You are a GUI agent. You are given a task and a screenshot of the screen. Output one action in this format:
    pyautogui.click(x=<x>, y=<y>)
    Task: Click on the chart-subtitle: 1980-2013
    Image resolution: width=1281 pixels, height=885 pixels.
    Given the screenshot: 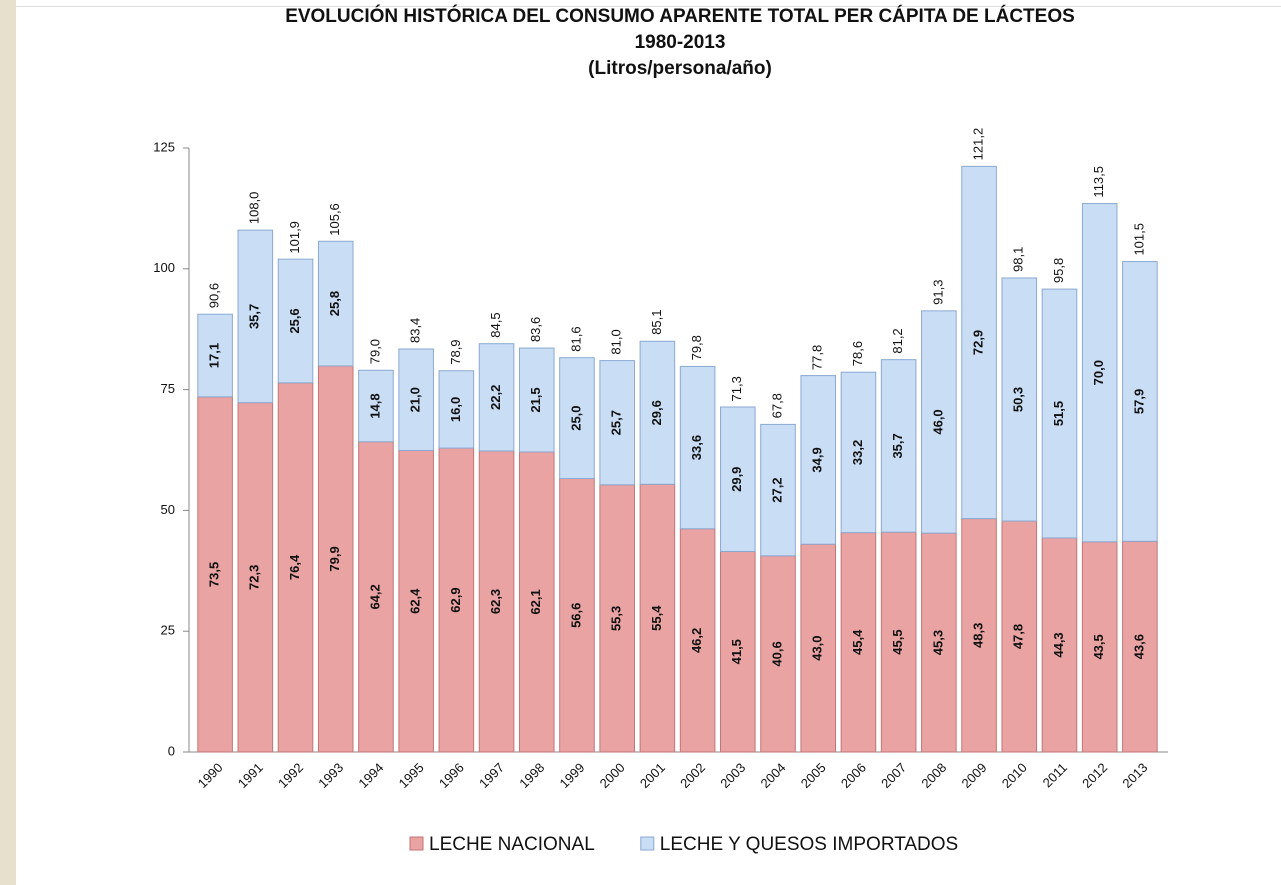 What is the action you would take?
    pyautogui.click(x=680, y=42)
    